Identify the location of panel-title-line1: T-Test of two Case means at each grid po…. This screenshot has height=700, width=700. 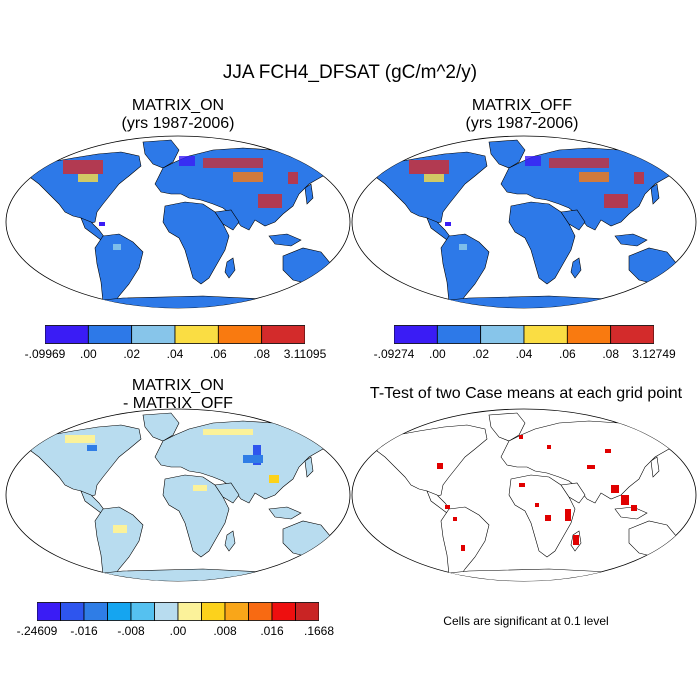
(526, 393).